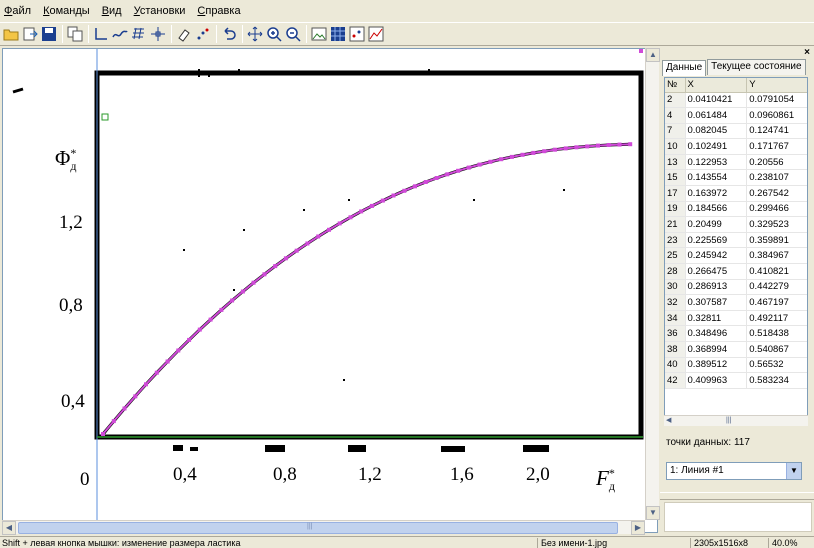 The width and height of the screenshot is (814, 548). What do you see at coordinates (716, 85) in the screenshot?
I see `column-x: X` at bounding box center [716, 85].